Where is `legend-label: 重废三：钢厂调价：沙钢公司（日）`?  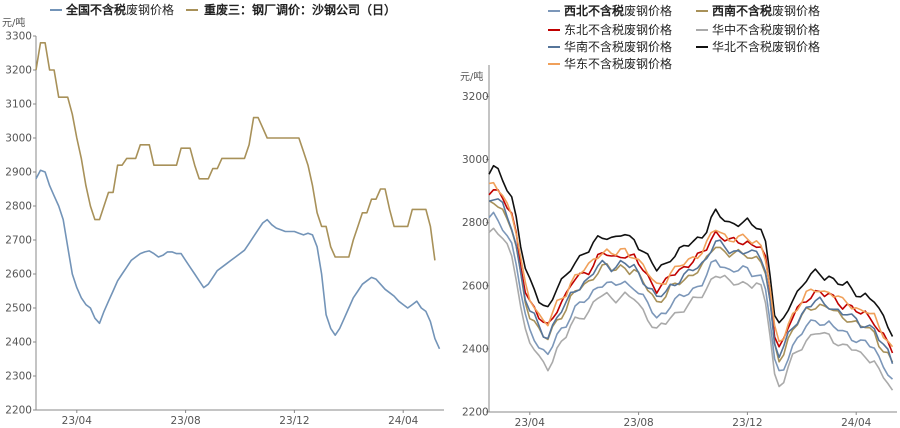
legend-label: 重废三：钢厂调价：沙钢公司（日） is located at coordinates (300, 9).